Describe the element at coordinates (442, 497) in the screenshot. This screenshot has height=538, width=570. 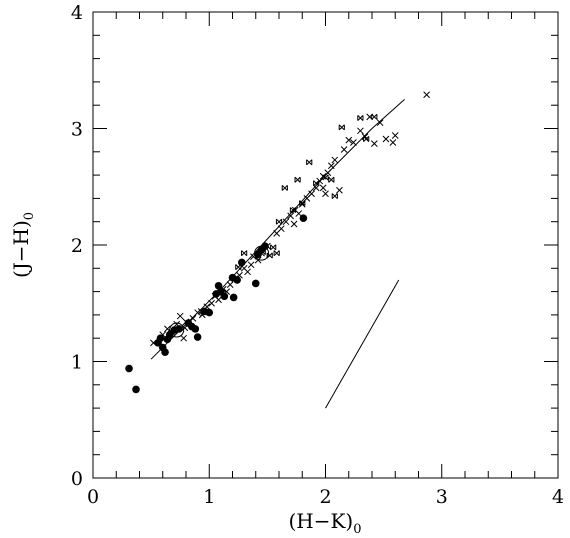
I see `x-tick-label: 3` at that location.